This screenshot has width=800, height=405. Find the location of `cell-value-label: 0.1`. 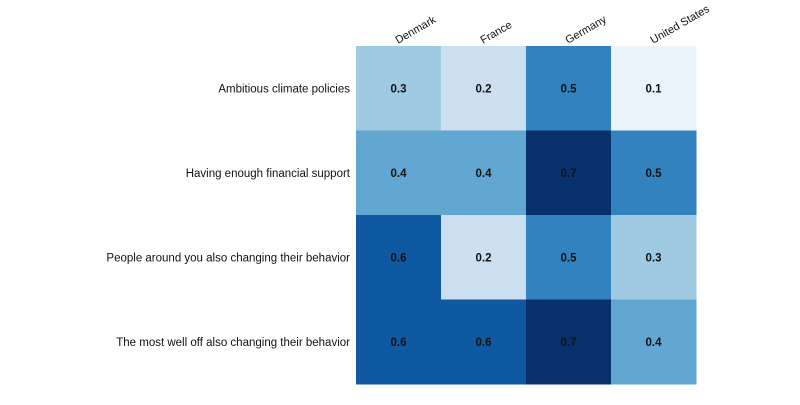

cell-value-label: 0.1 is located at coordinates (654, 89).